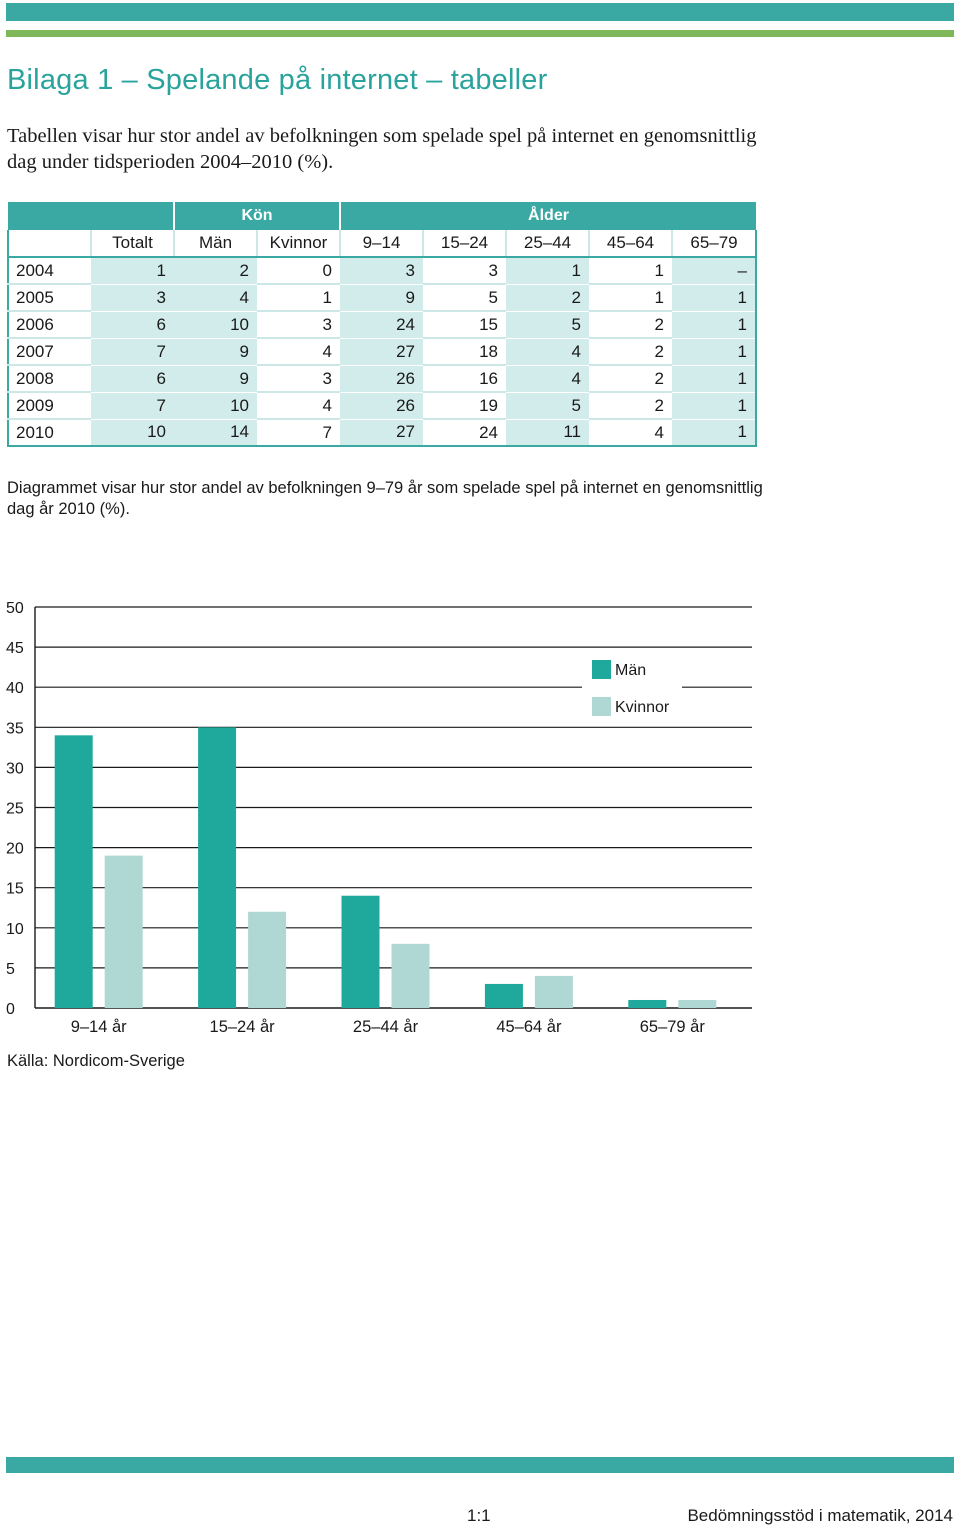  I want to click on table-cell: 16, so click(464, 379).